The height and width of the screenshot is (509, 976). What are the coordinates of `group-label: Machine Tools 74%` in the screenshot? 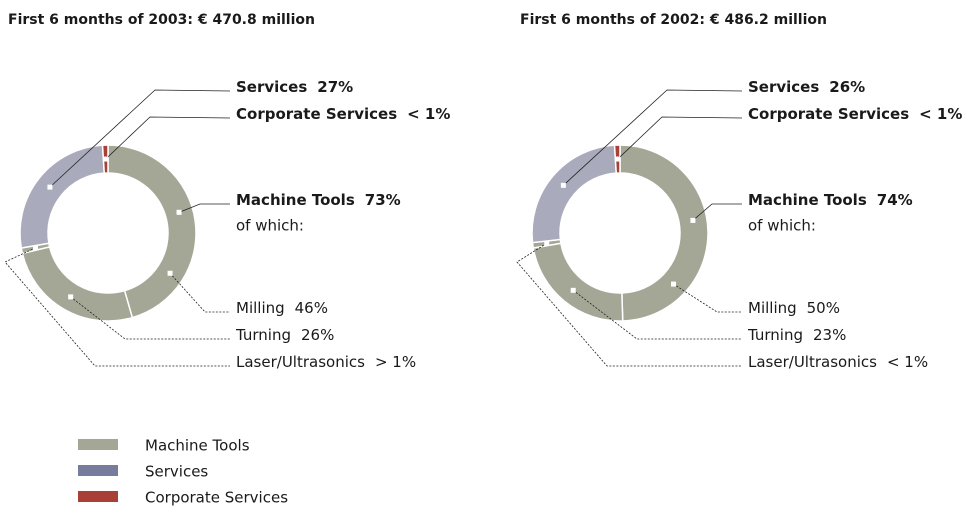 It's located at (830, 200).